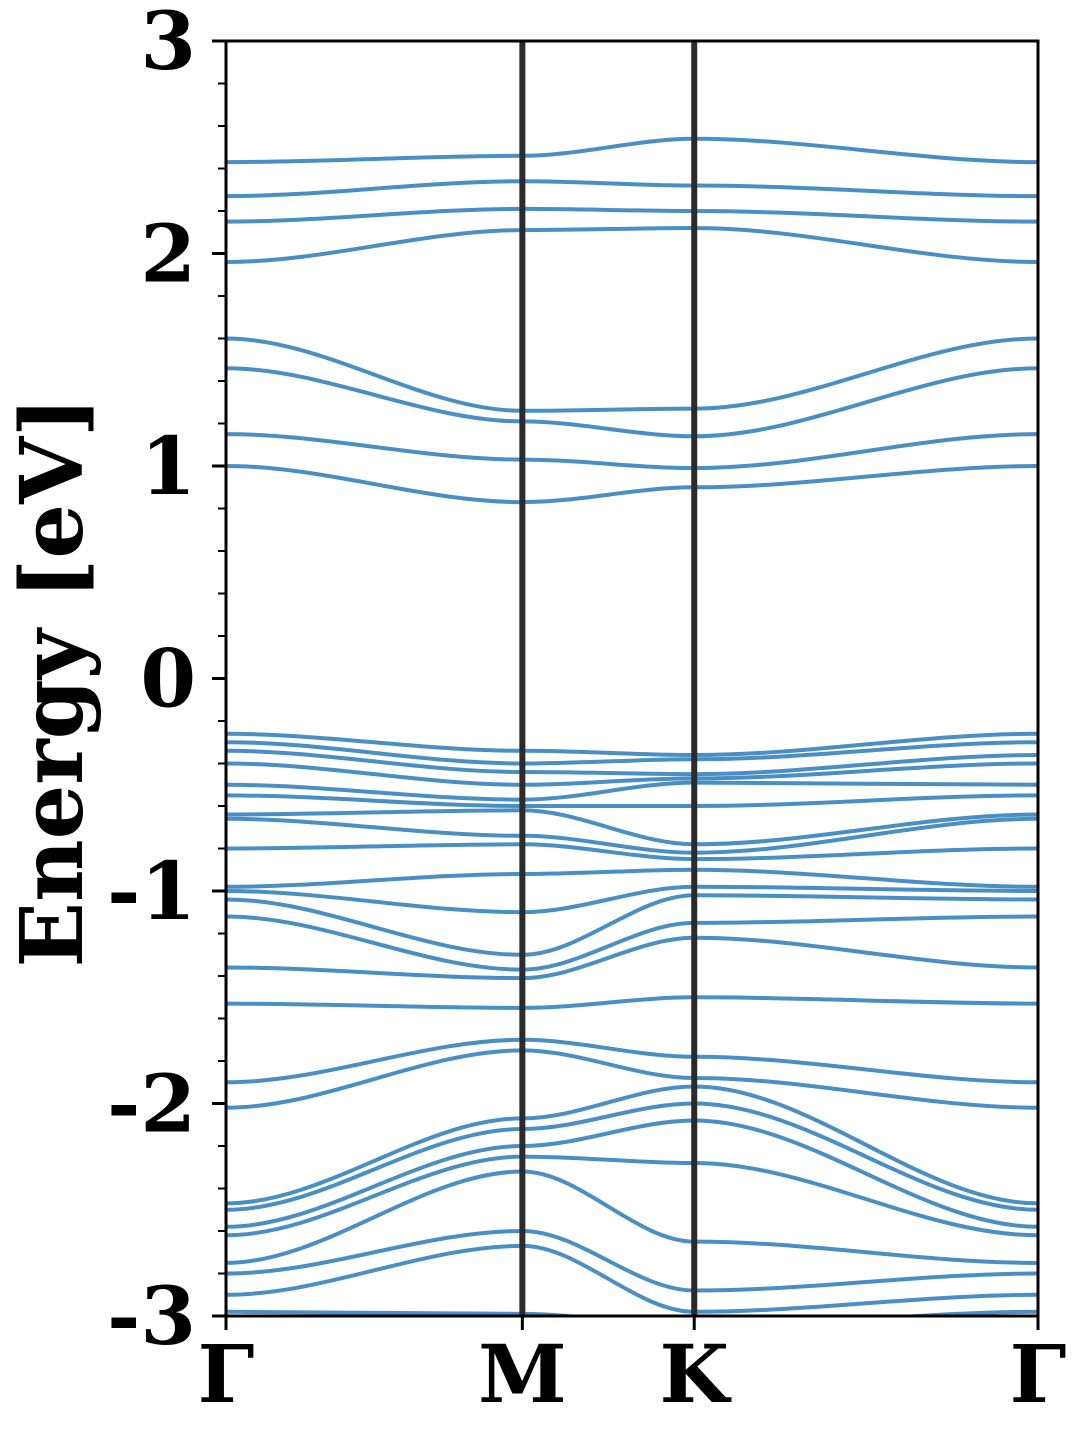 The height and width of the screenshot is (1440, 1080). I want to click on y-tick-label: 3, so click(168, 44).